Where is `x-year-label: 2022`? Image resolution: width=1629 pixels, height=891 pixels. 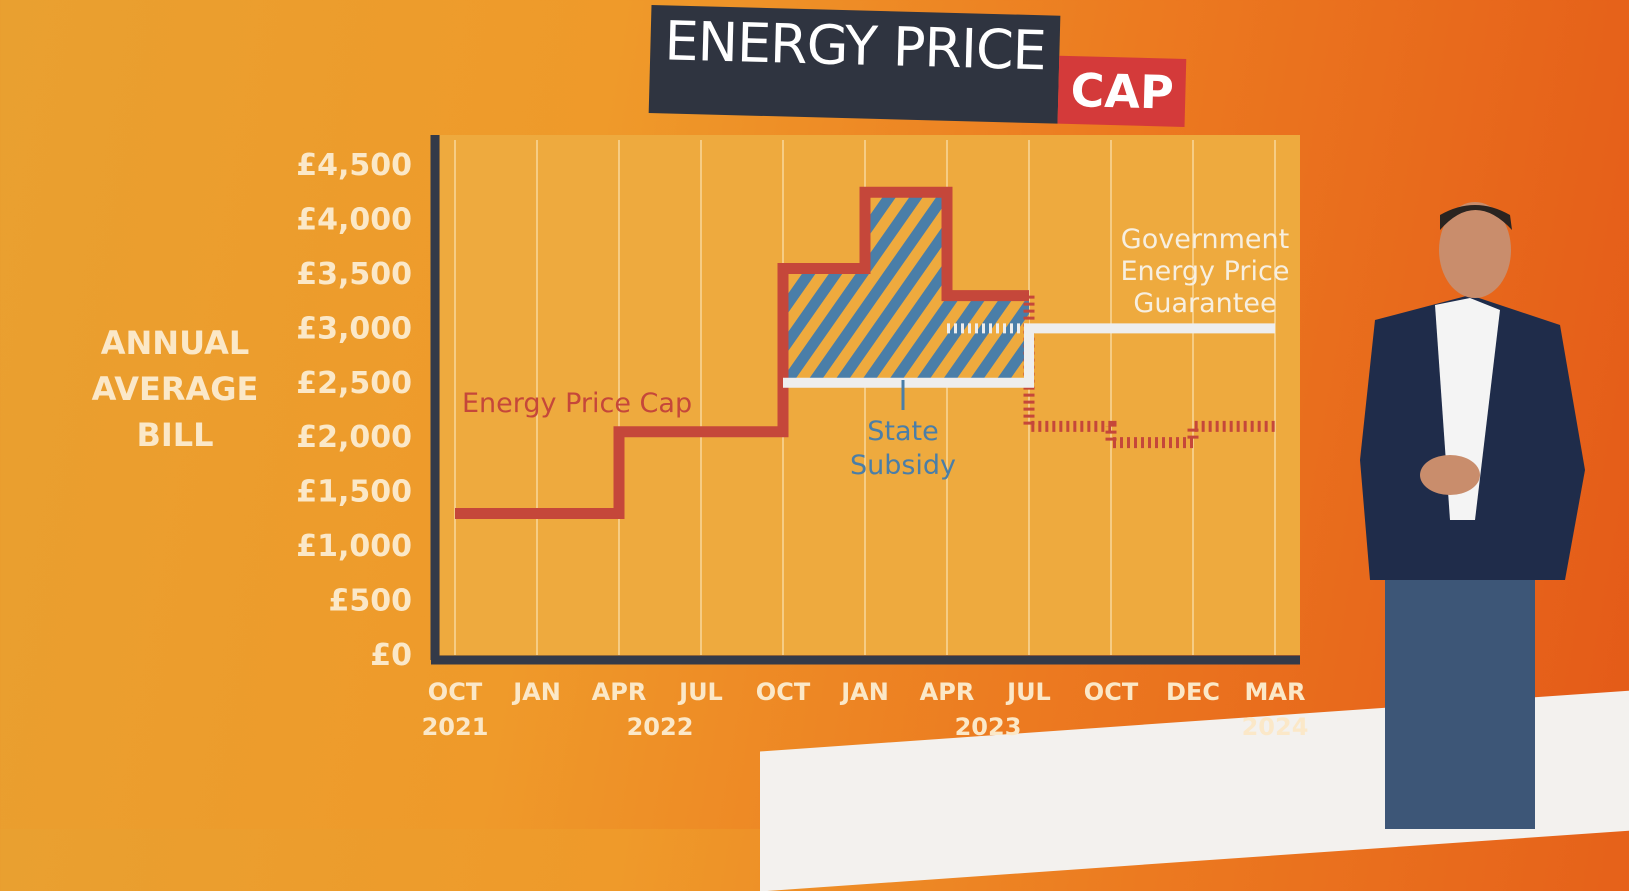
x-year-label: 2022 is located at coordinates (660, 727).